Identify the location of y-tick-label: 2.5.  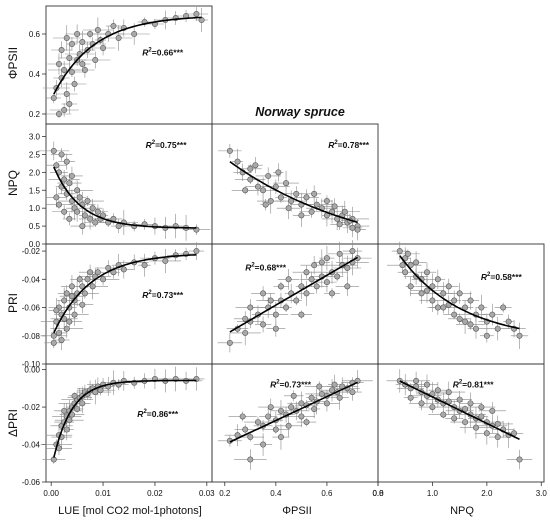
(35, 154).